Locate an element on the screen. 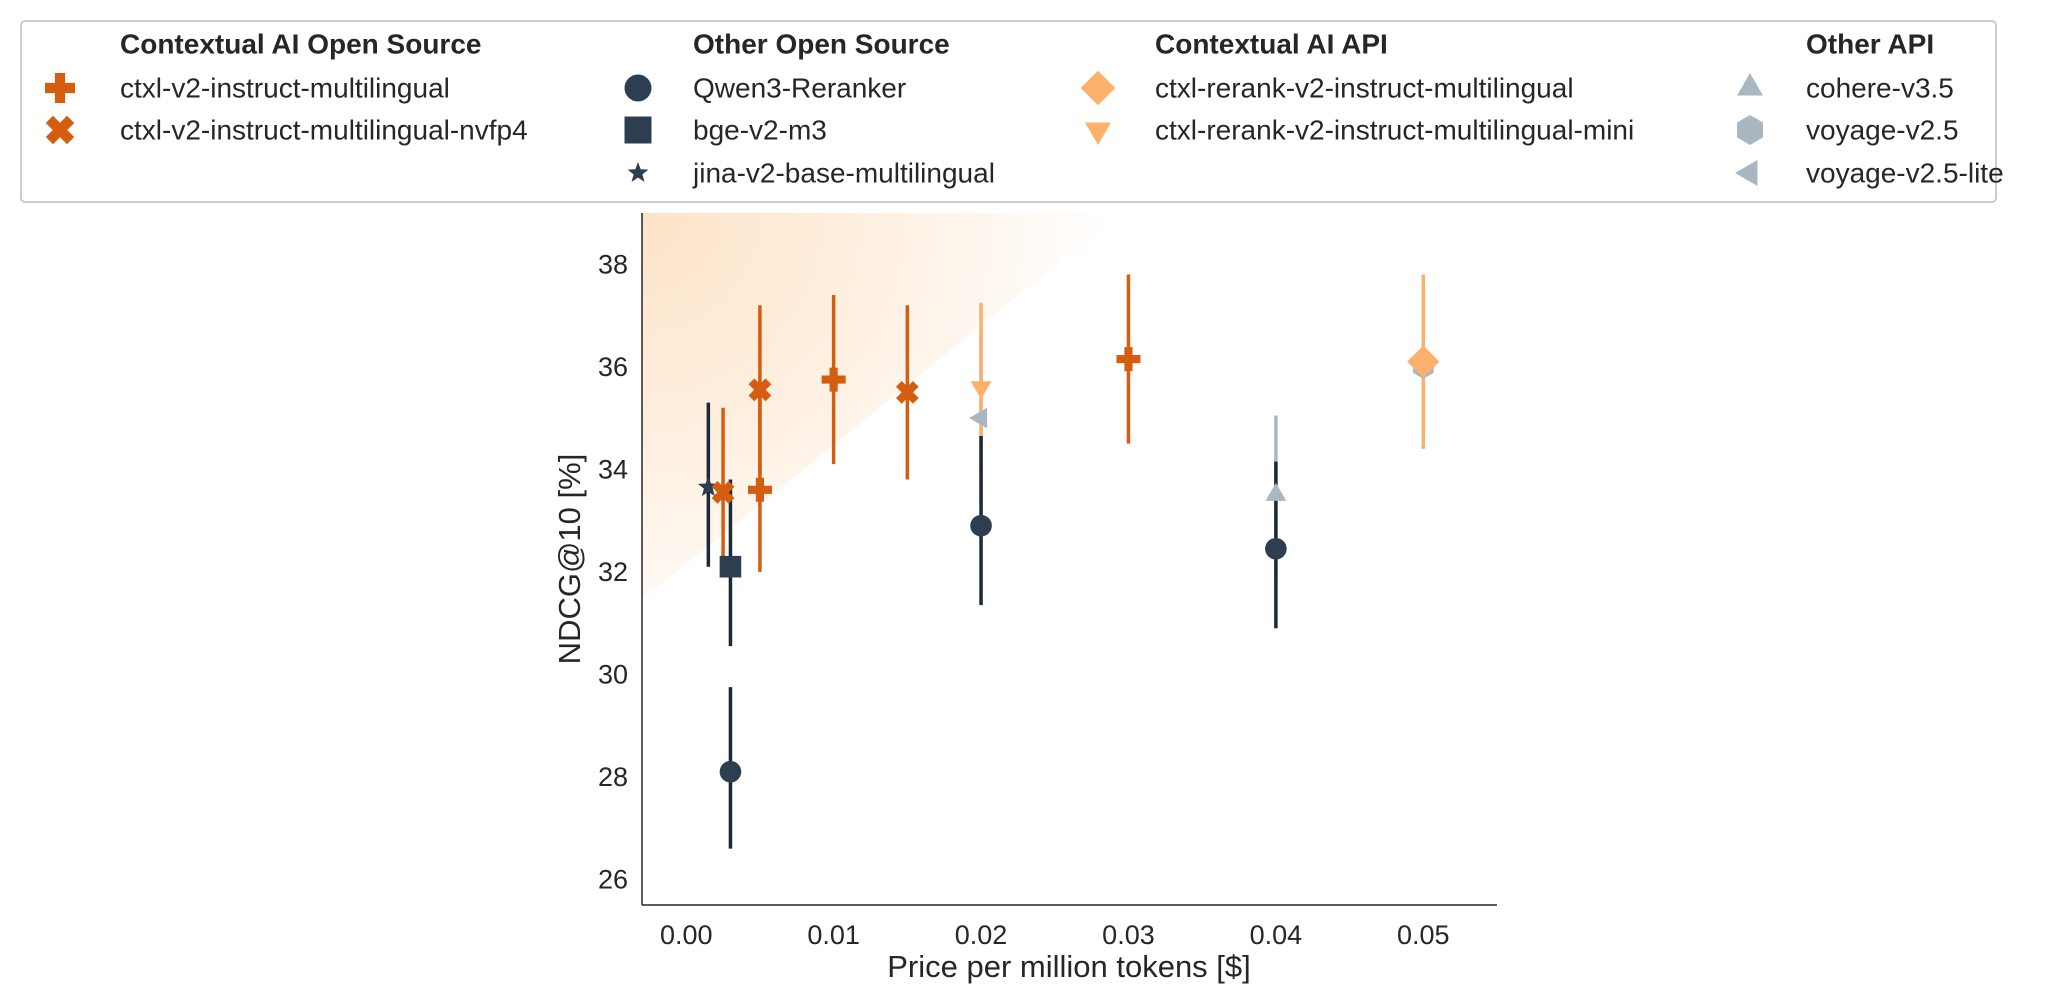  legend-group-title: Contextual AI API is located at coordinates (1271, 44).